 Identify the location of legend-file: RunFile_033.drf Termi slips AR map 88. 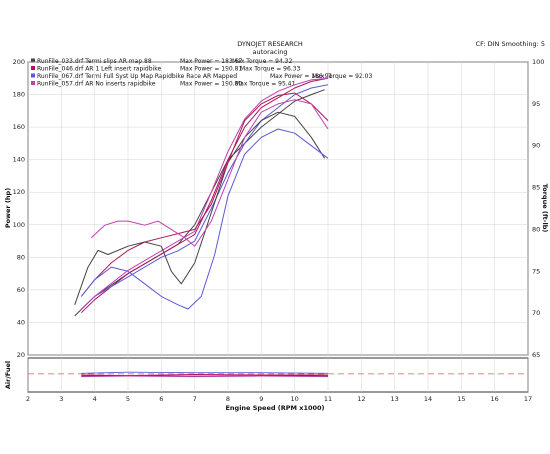
(94, 61).